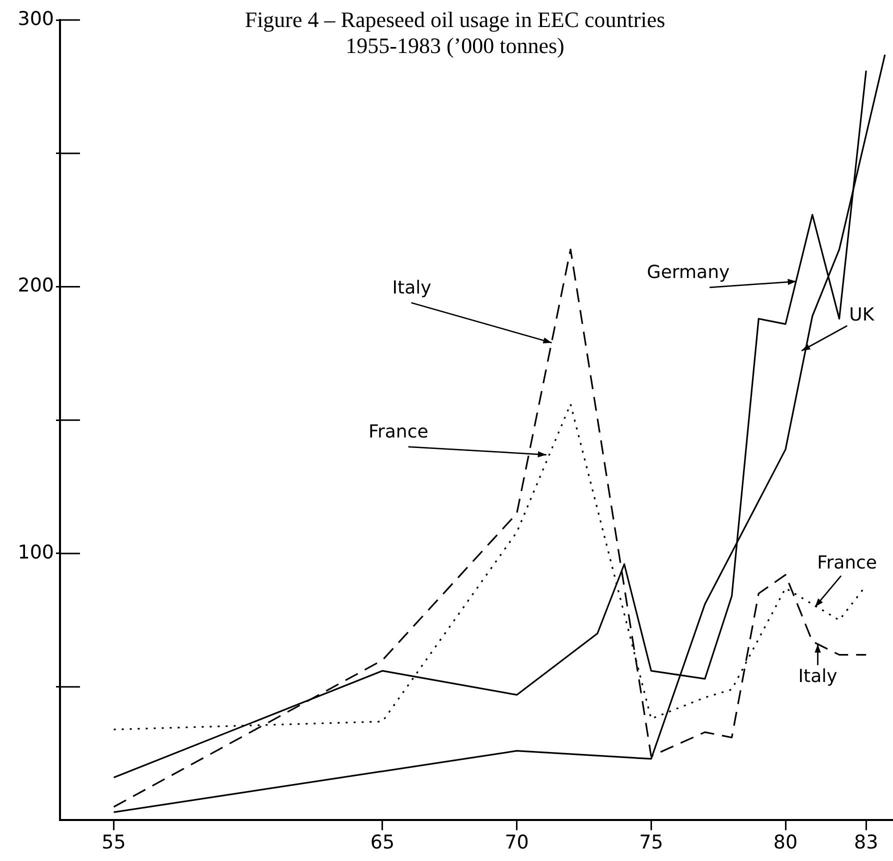  What do you see at coordinates (114, 843) in the screenshot?
I see `x-tick-label: 55` at bounding box center [114, 843].